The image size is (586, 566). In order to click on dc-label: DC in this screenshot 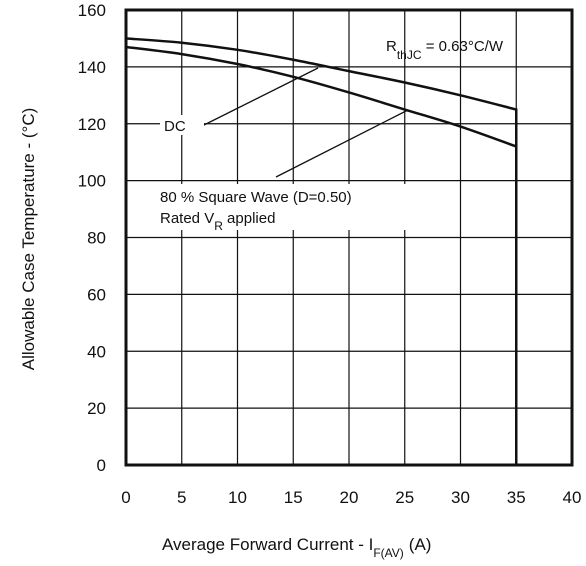, I will do `click(175, 126)`.